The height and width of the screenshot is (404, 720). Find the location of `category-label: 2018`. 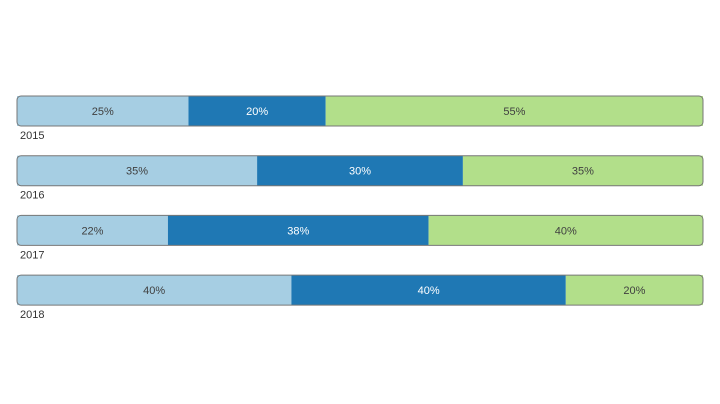

category-label: 2018 is located at coordinates (32, 315).